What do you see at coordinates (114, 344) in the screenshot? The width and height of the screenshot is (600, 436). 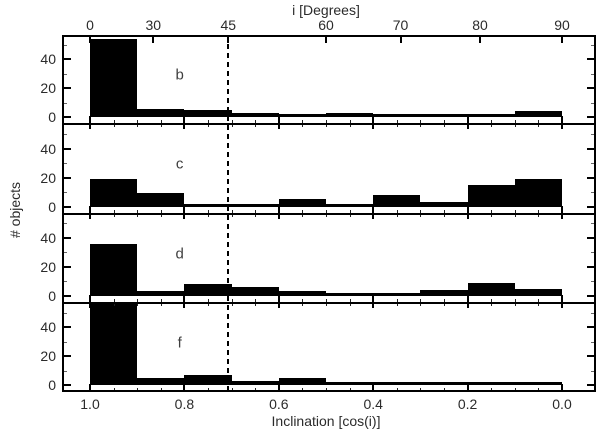 I see `bar-f-bin0` at bounding box center [114, 344].